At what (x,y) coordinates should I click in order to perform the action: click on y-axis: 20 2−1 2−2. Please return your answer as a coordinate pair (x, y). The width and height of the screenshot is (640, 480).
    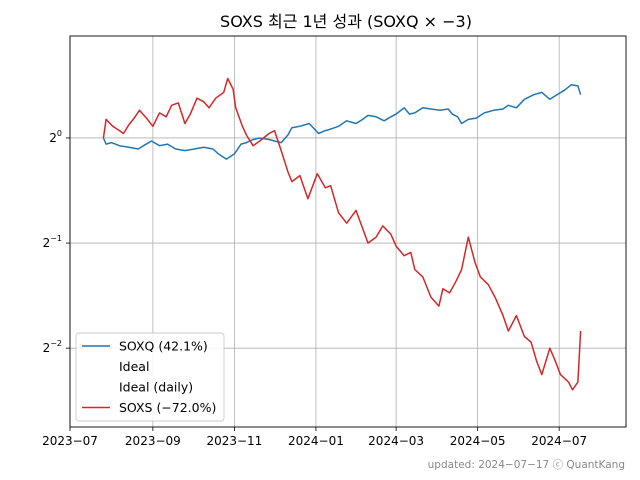
    Looking at the image, I should click on (56, 242).